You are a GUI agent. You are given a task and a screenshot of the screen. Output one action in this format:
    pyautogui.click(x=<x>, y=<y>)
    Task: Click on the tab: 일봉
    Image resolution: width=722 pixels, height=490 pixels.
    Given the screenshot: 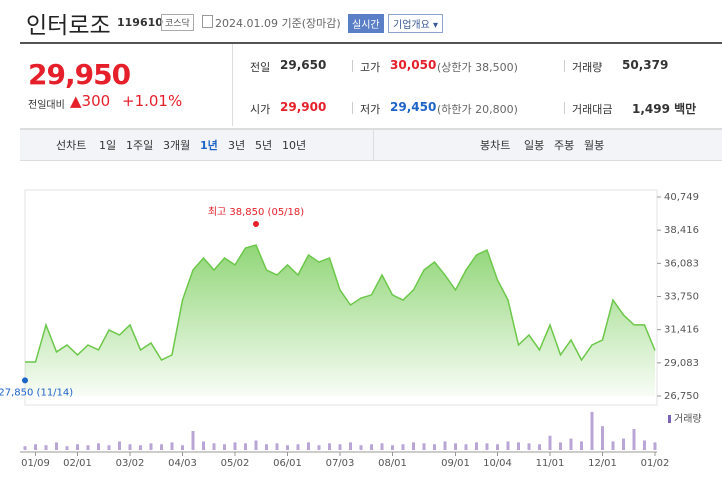 What is the action you would take?
    pyautogui.click(x=534, y=145)
    